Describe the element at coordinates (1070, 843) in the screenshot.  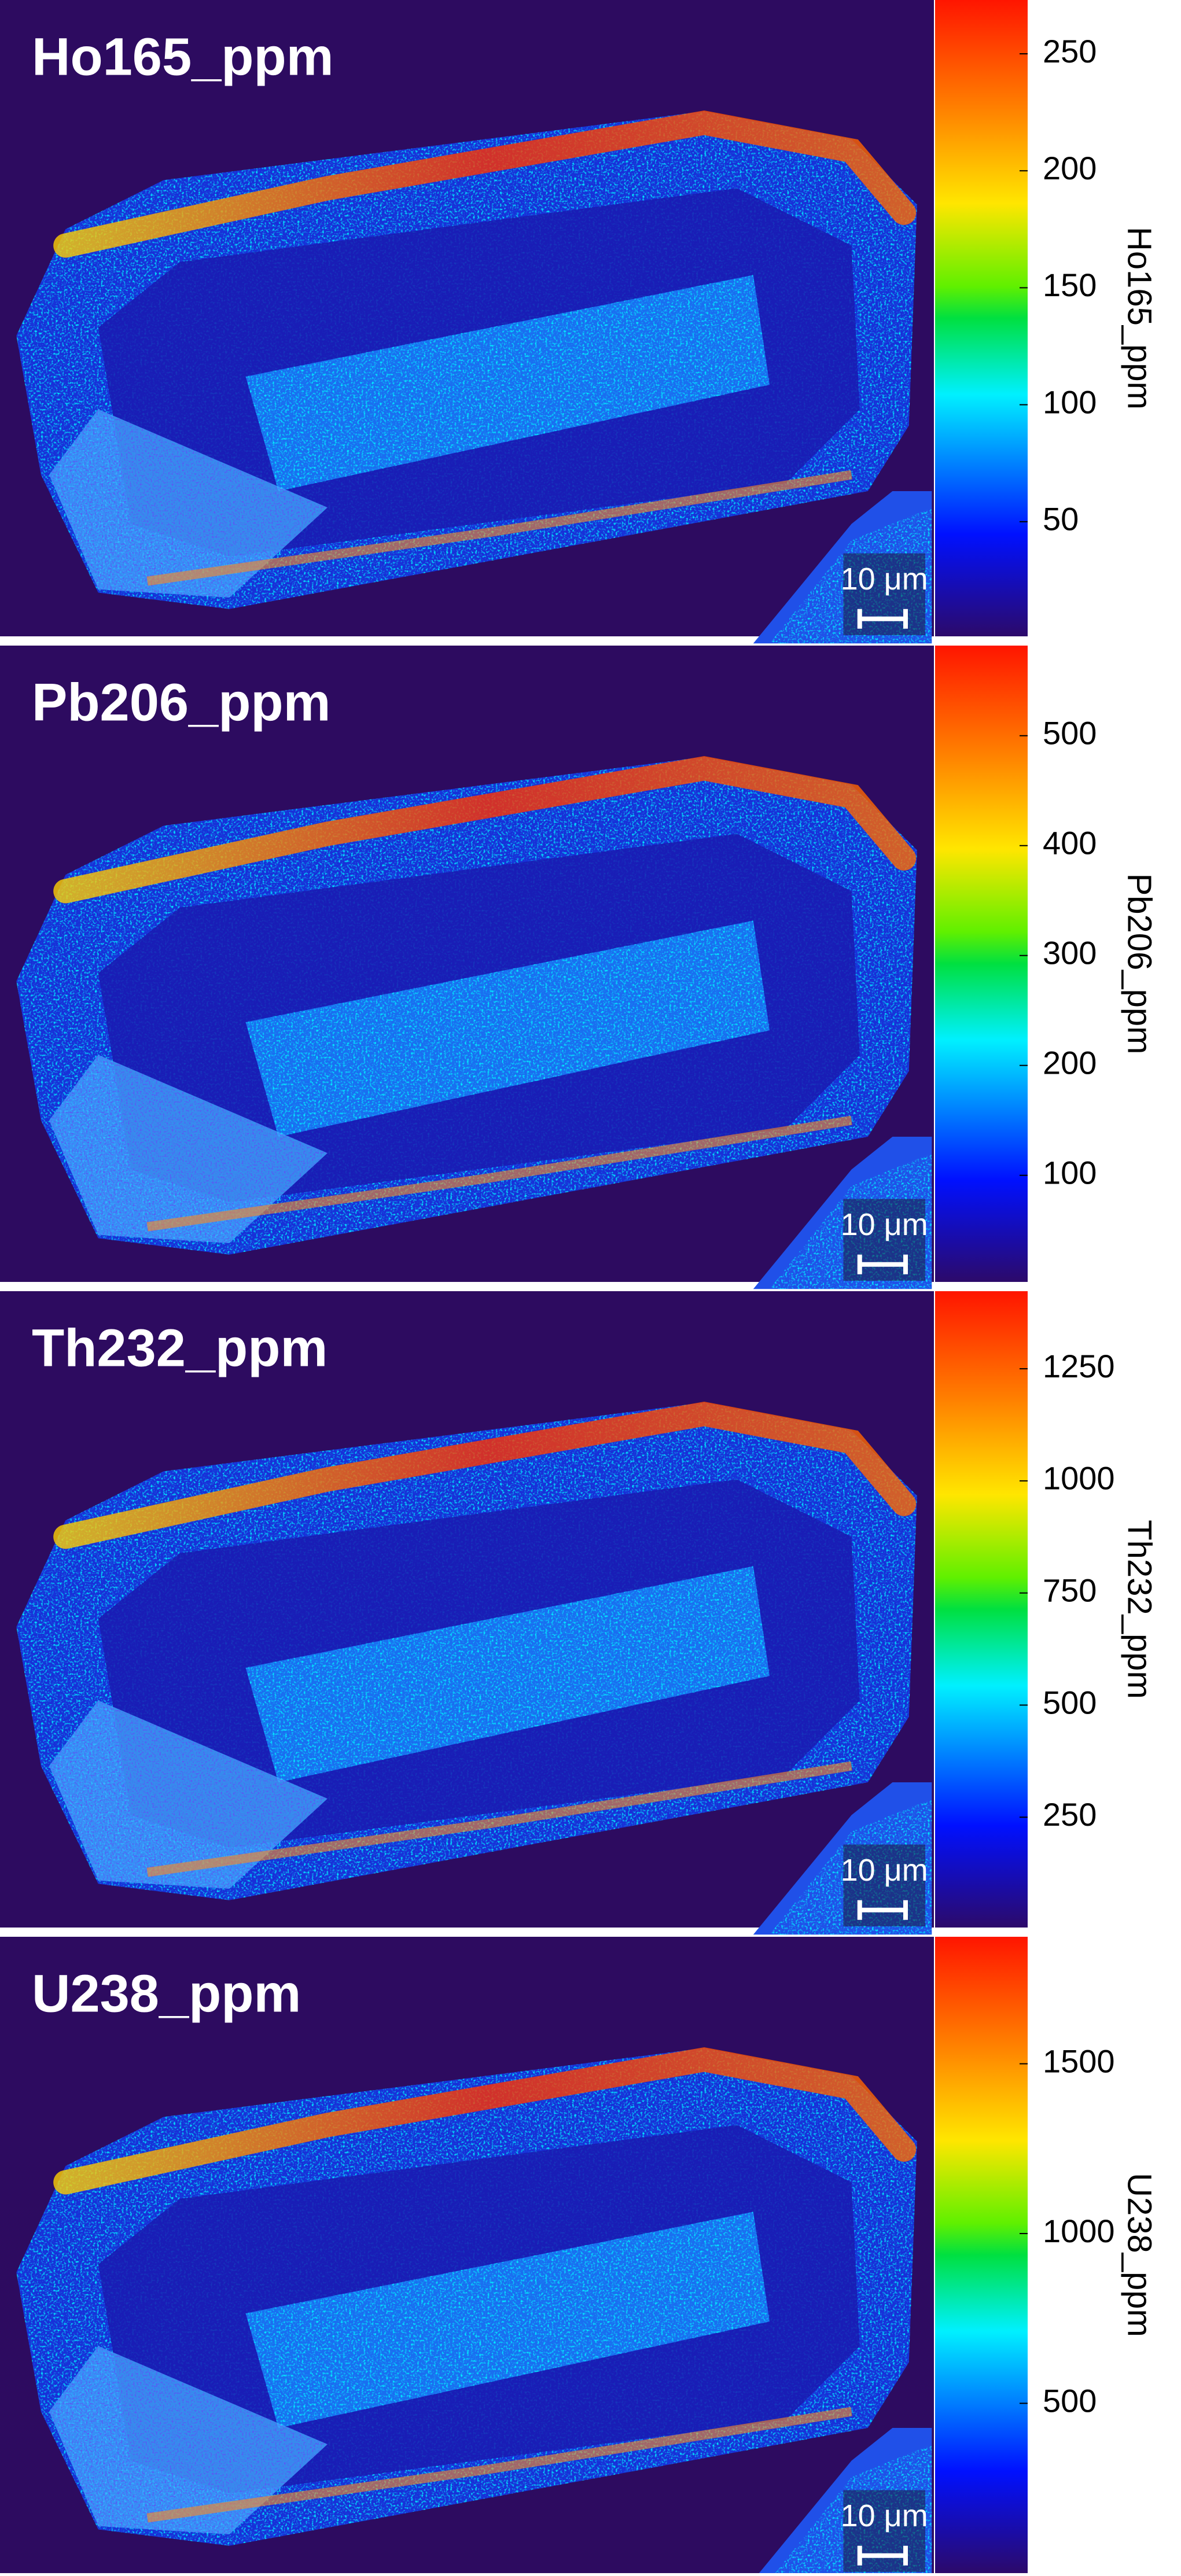
I see `colorbar-tick-label: 400` at that location.